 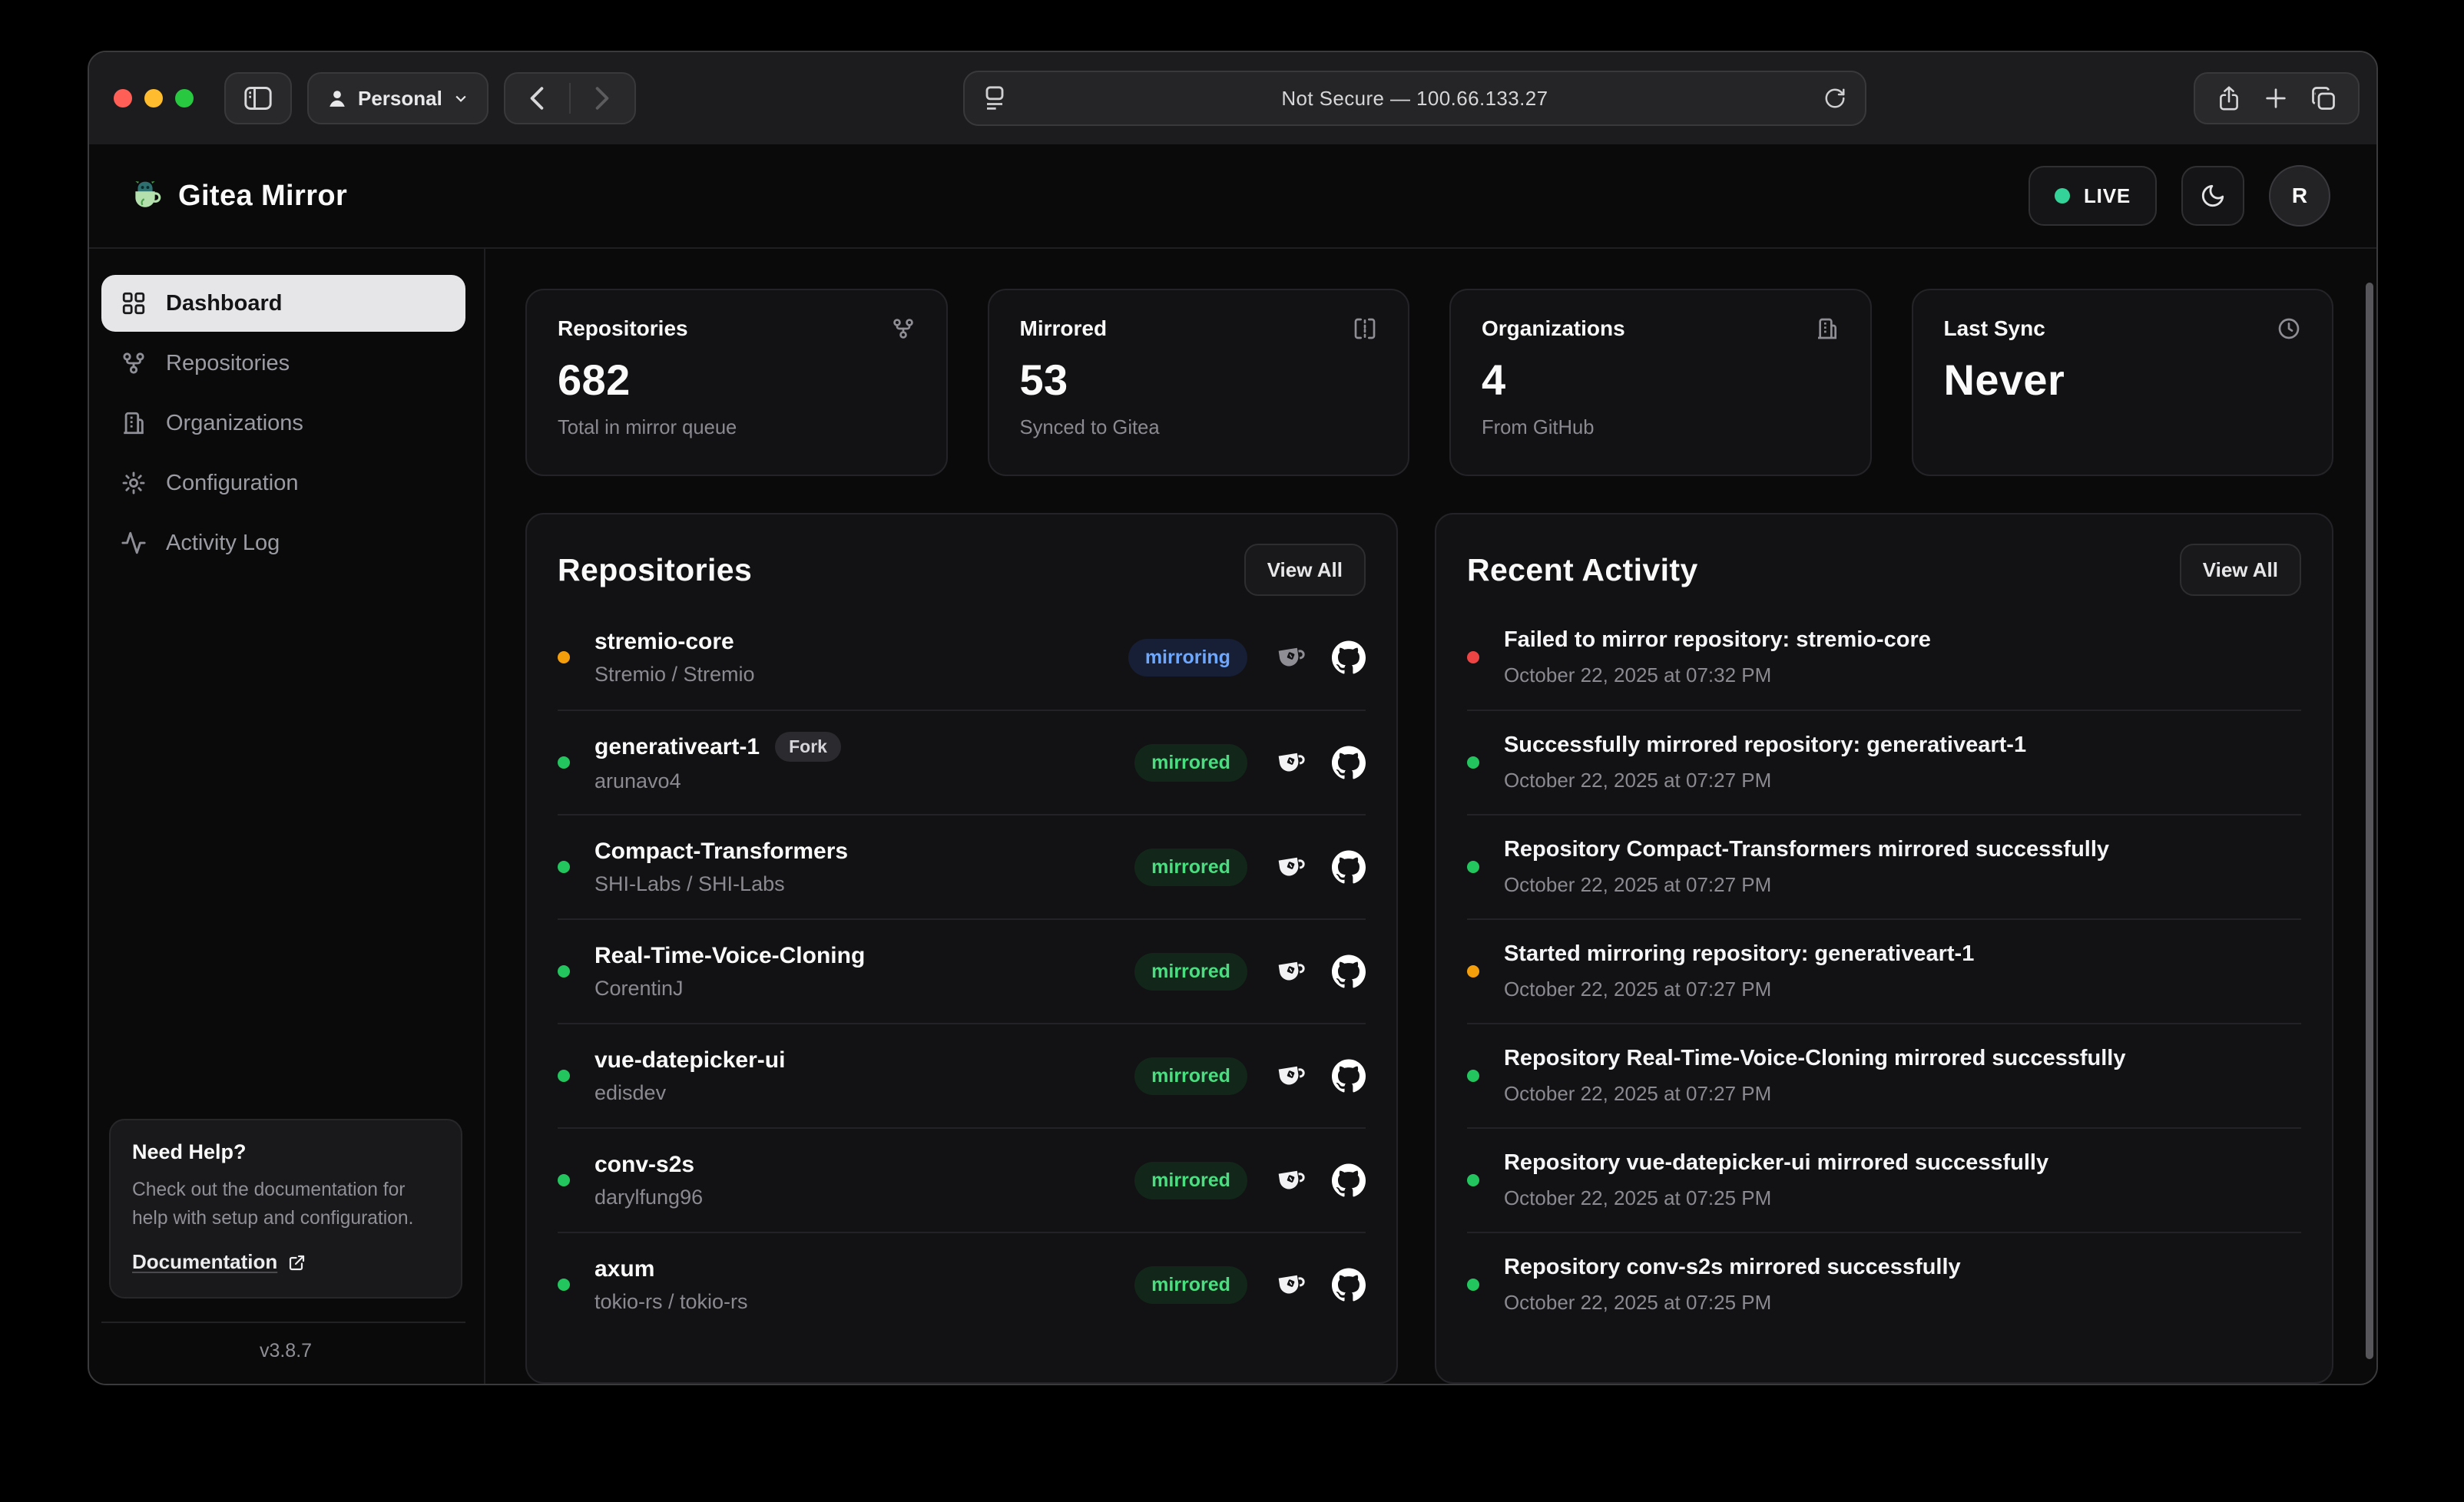 I want to click on sidebar-item-label: Organizations, so click(x=234, y=423).